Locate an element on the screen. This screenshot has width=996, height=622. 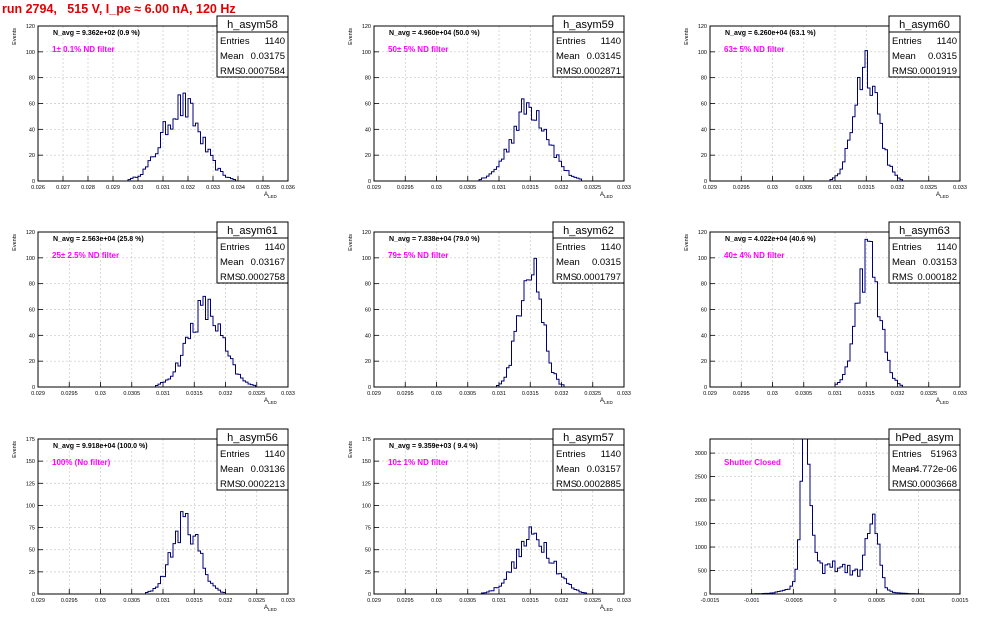
stats-value: 0.03175 is located at coordinates (268, 56).